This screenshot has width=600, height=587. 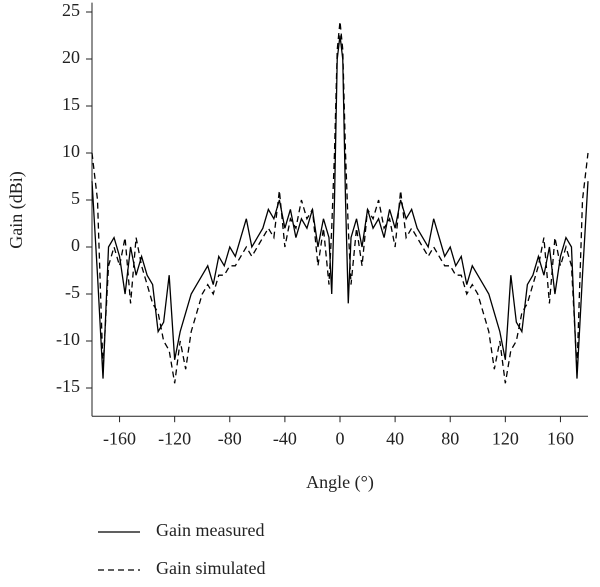 What do you see at coordinates (230, 438) in the screenshot?
I see `x-tick-label: -80` at bounding box center [230, 438].